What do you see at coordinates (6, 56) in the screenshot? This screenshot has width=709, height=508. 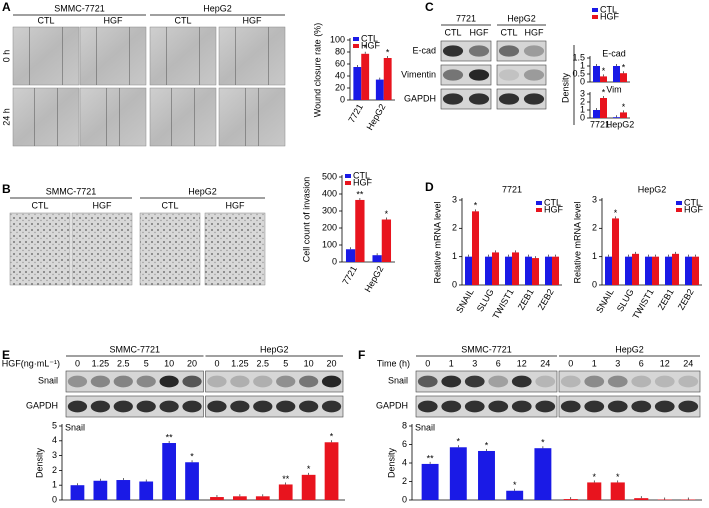 I see `row-label: 0 h` at bounding box center [6, 56].